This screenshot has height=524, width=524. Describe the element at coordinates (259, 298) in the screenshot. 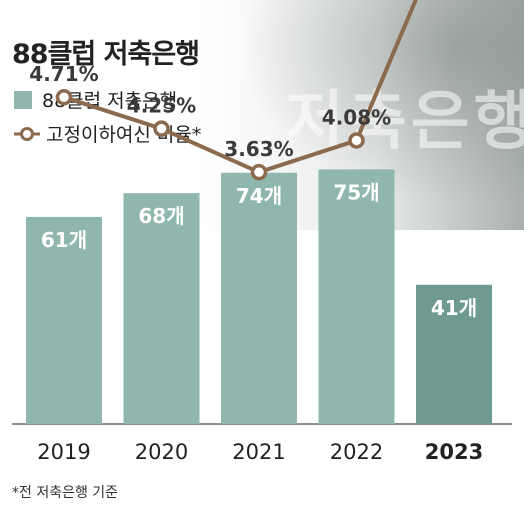

I see `bar-2021` at that location.